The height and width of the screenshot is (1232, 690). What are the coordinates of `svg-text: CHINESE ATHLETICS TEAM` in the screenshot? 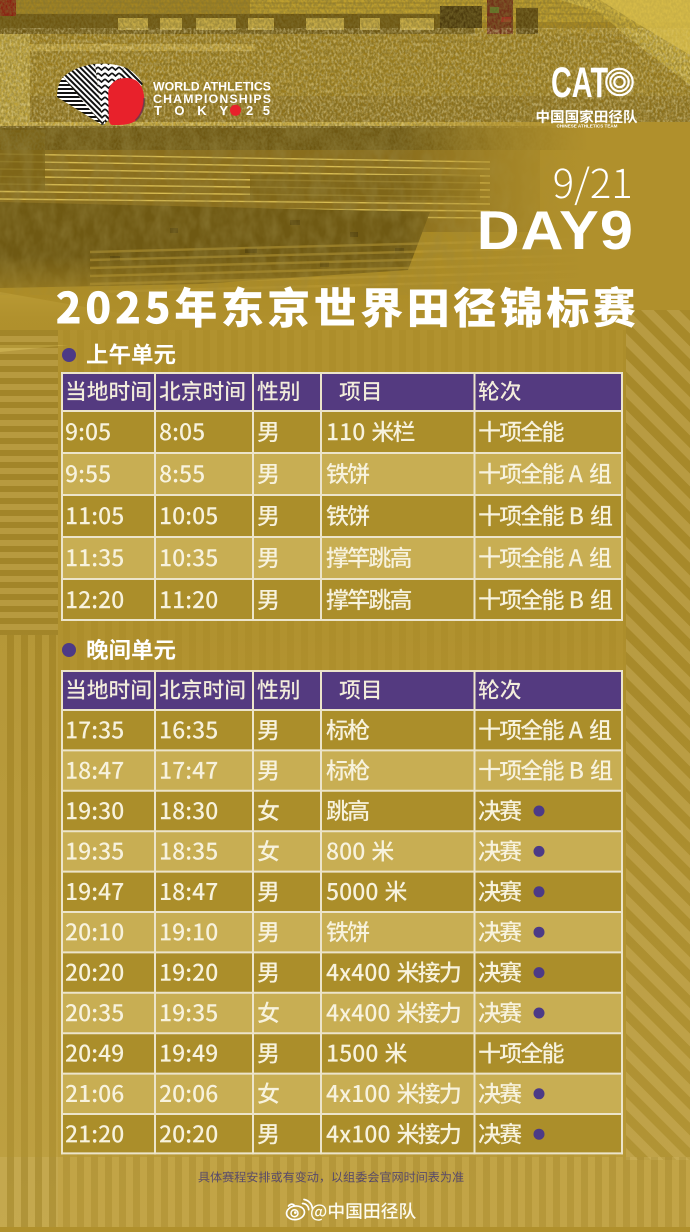 It's located at (587, 127).